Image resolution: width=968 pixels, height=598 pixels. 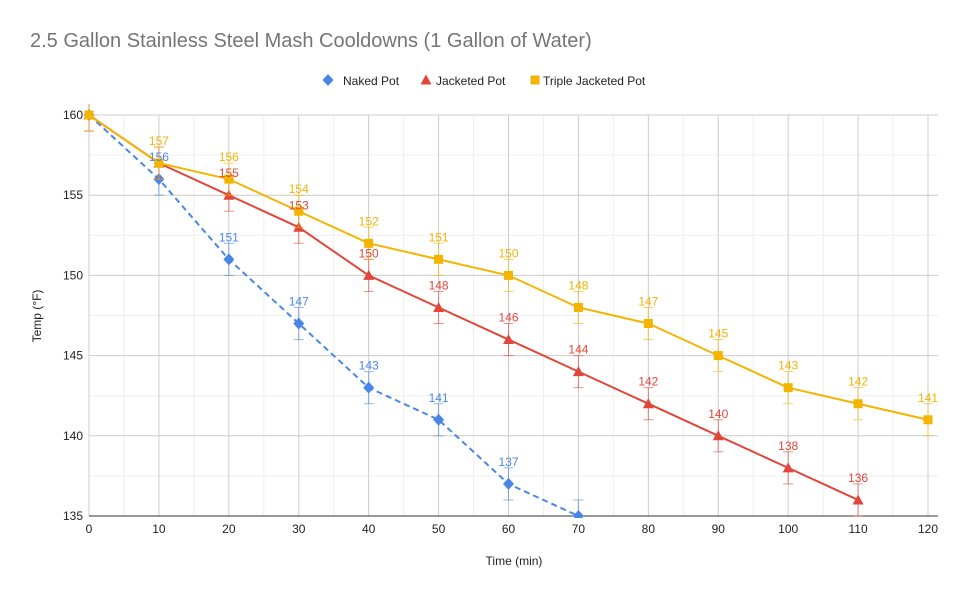 What do you see at coordinates (719, 529) in the screenshot?
I see `x-tick-label: 90` at bounding box center [719, 529].